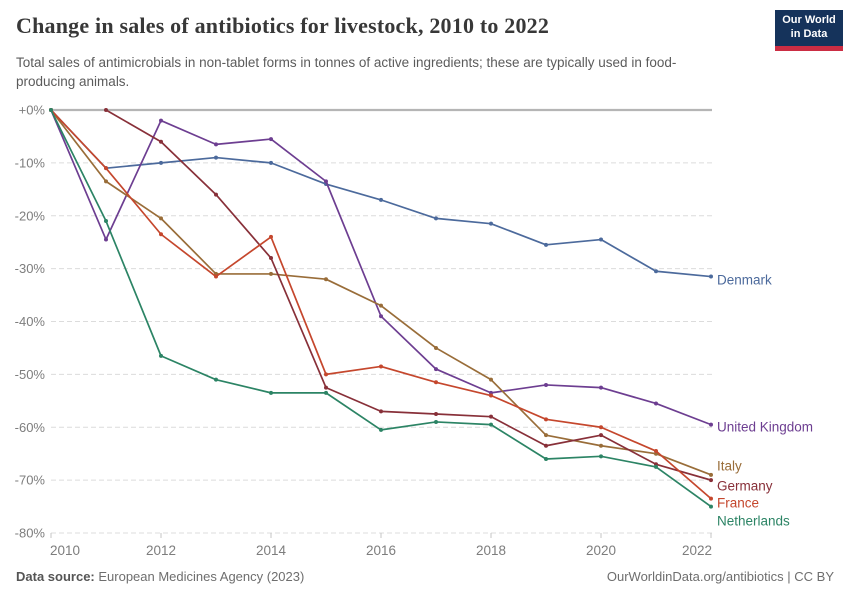 Image resolution: width=850 pixels, height=600 pixels. I want to click on series-label-italy: Italy, so click(729, 466).